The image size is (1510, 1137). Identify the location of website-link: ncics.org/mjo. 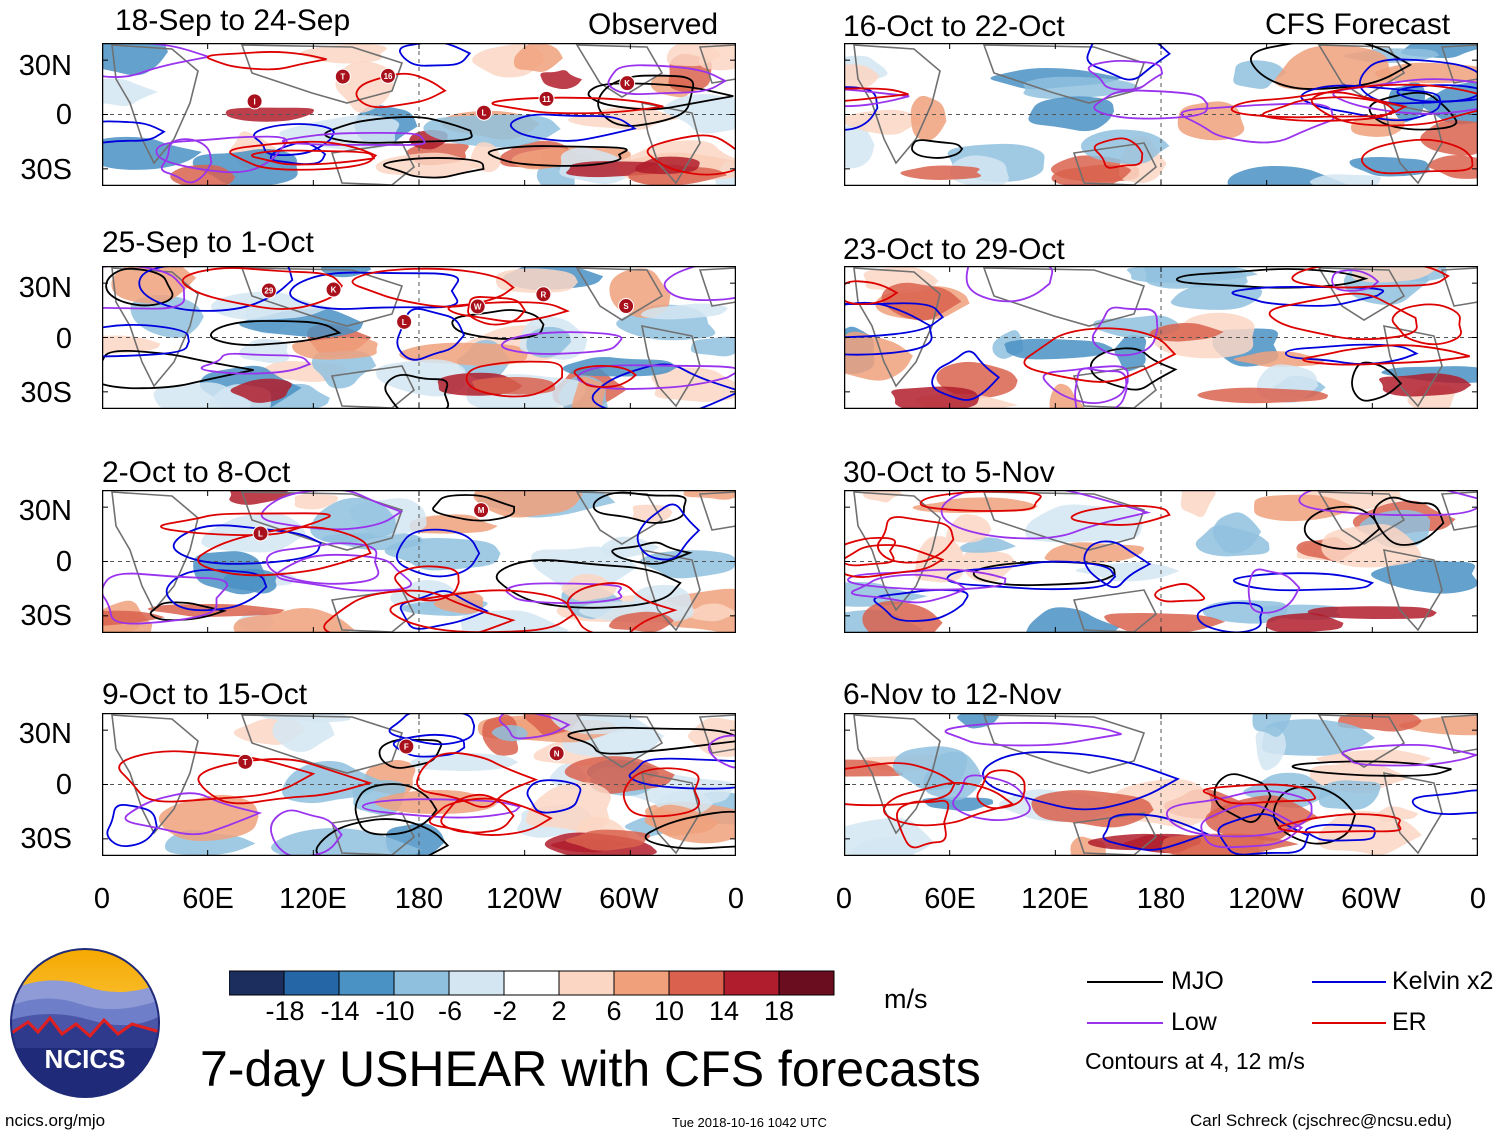
(55, 1120).